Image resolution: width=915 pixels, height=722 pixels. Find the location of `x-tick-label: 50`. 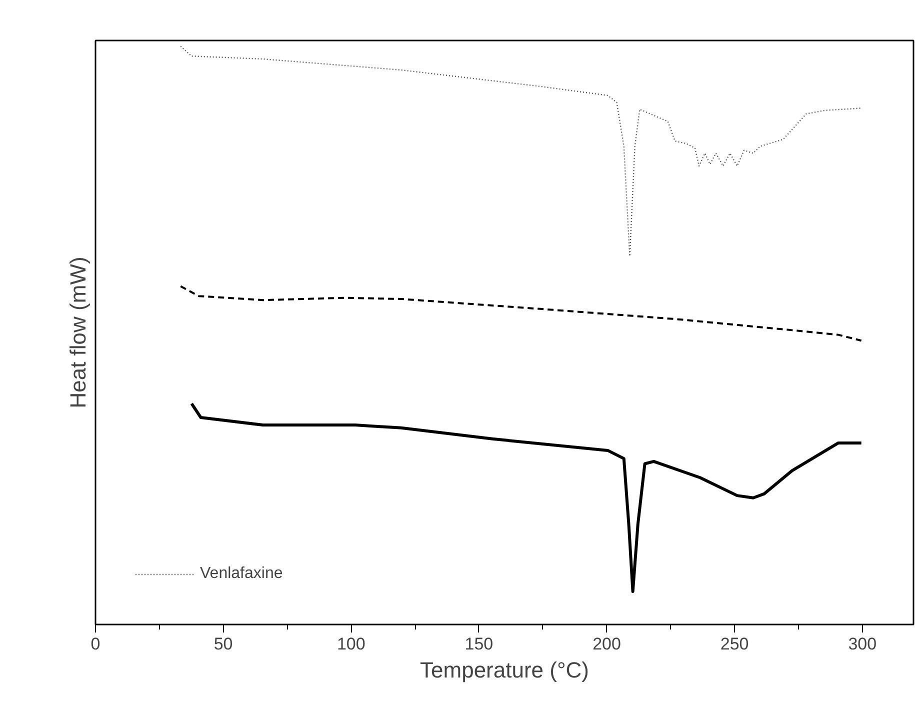

x-tick-label: 50 is located at coordinates (223, 644).